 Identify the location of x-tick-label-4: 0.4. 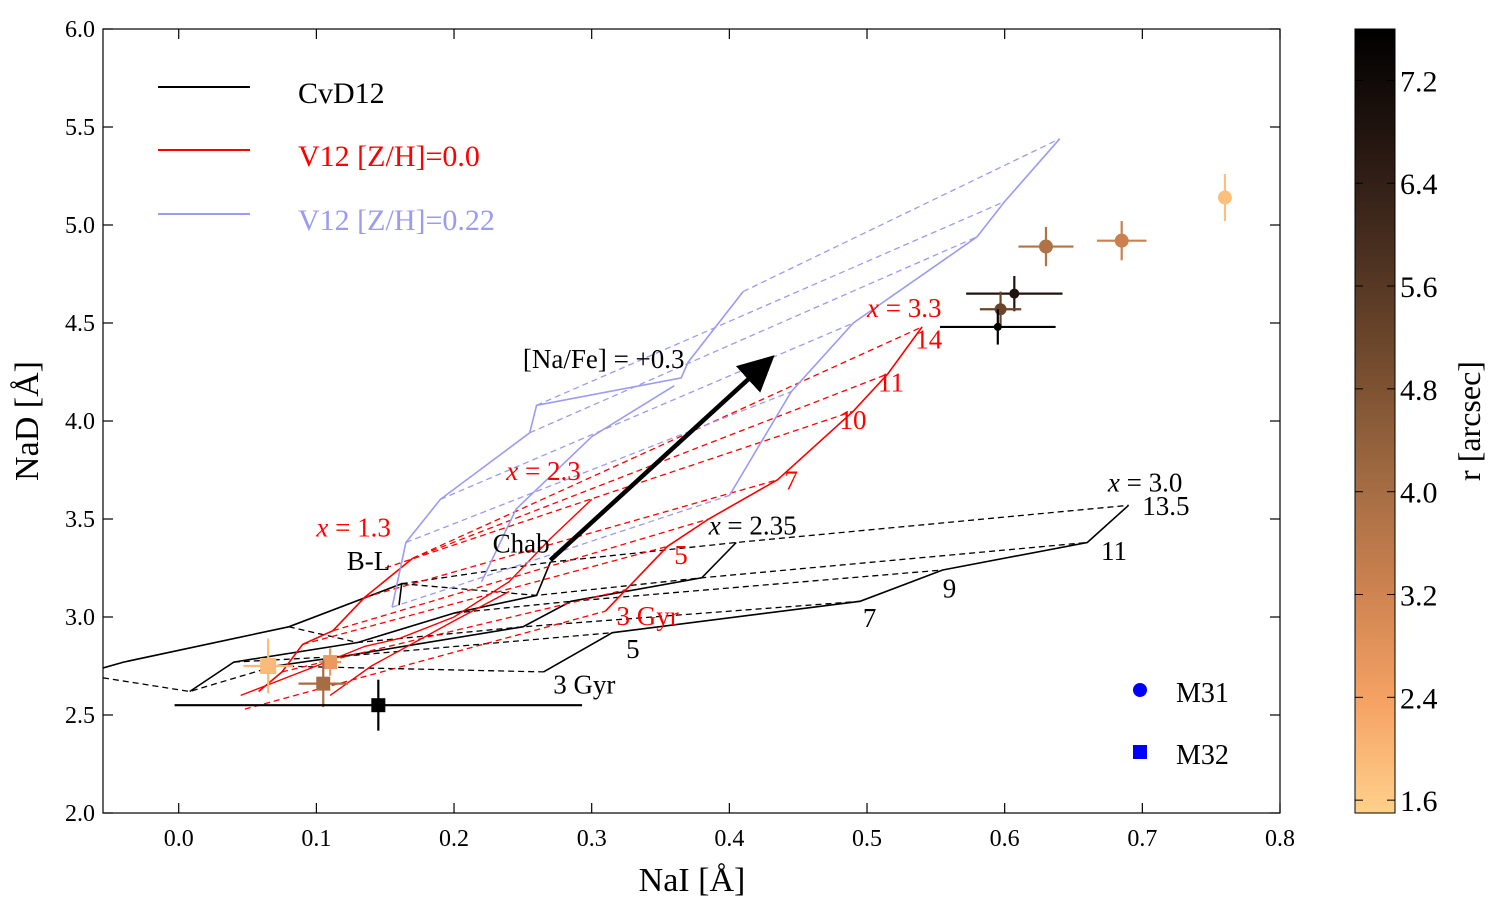
(729, 839).